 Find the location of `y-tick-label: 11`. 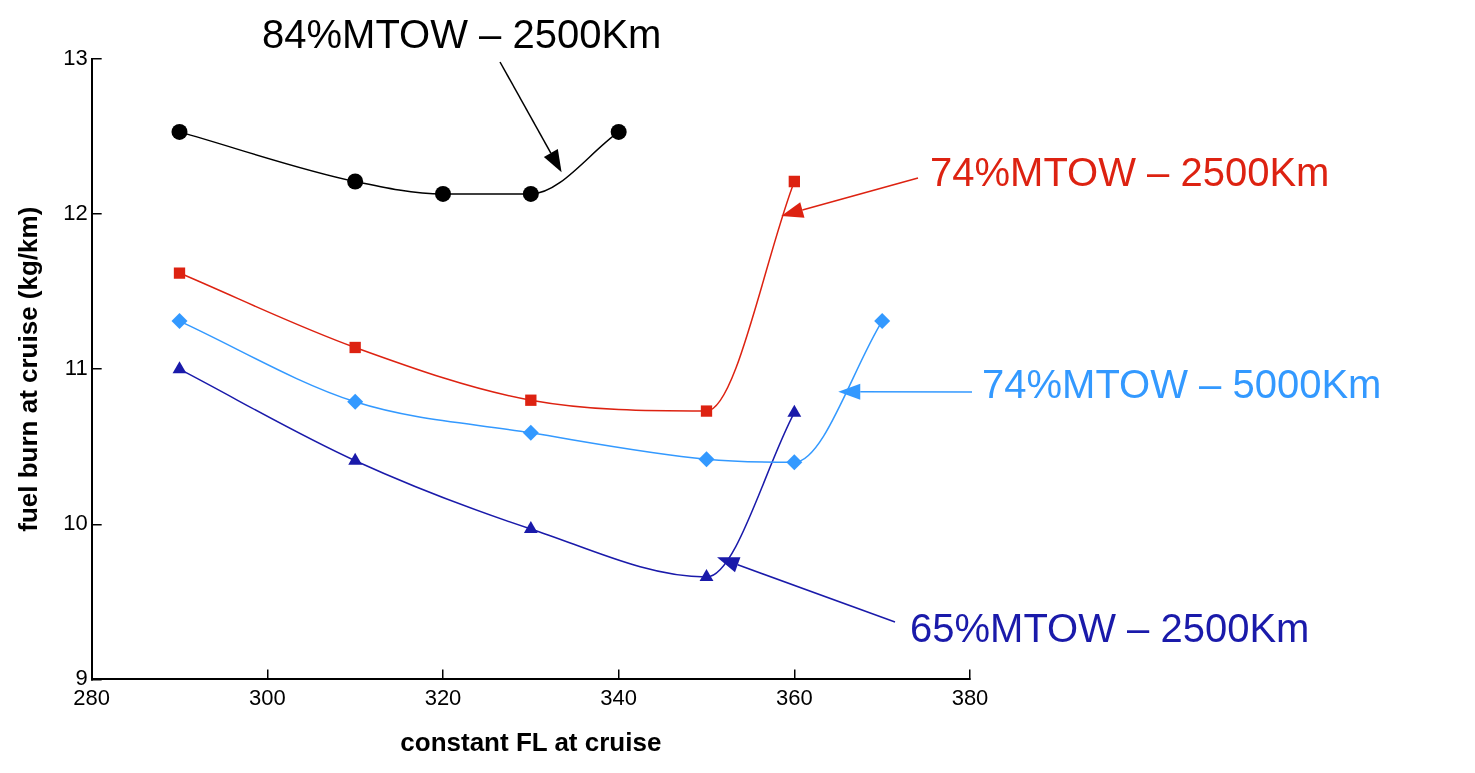

y-tick-label: 11 is located at coordinates (76, 368).